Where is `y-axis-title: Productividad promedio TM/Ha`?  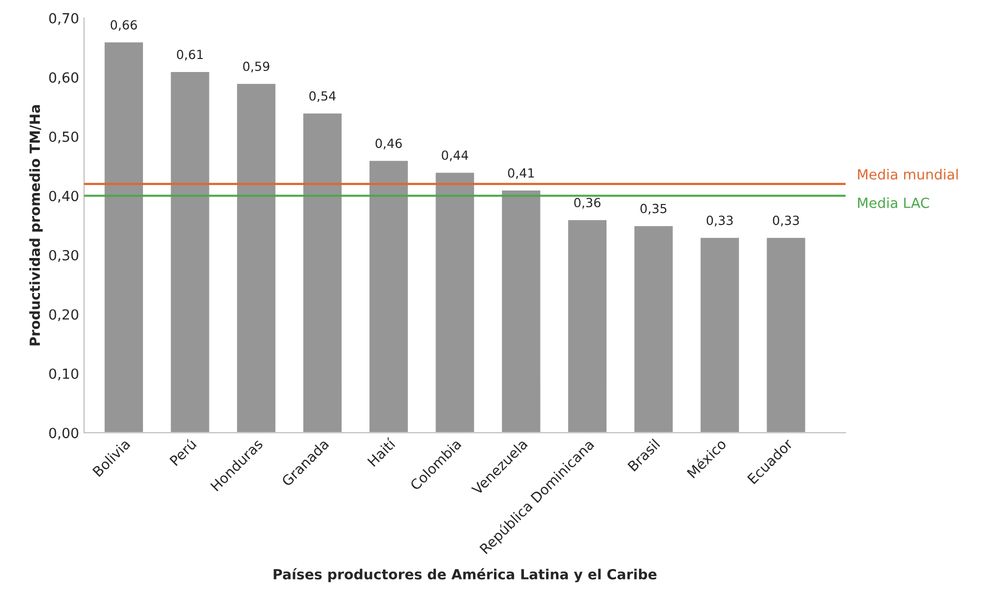
y-axis-title: Productividad promedio TM/Ha is located at coordinates (36, 225).